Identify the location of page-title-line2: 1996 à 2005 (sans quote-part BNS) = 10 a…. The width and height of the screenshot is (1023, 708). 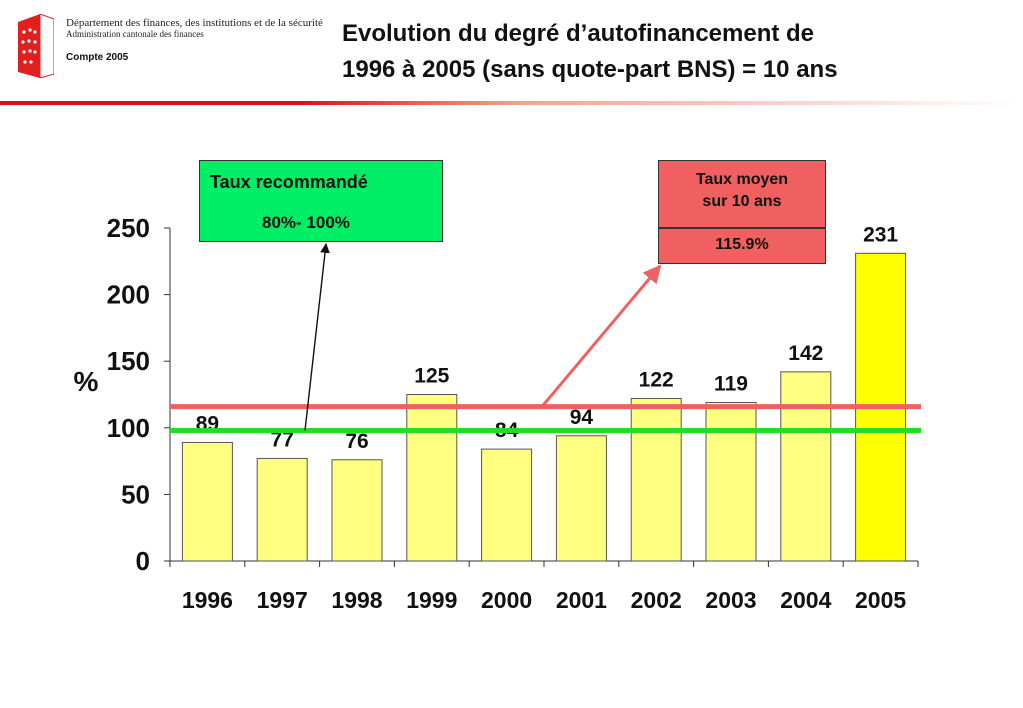
(590, 69).